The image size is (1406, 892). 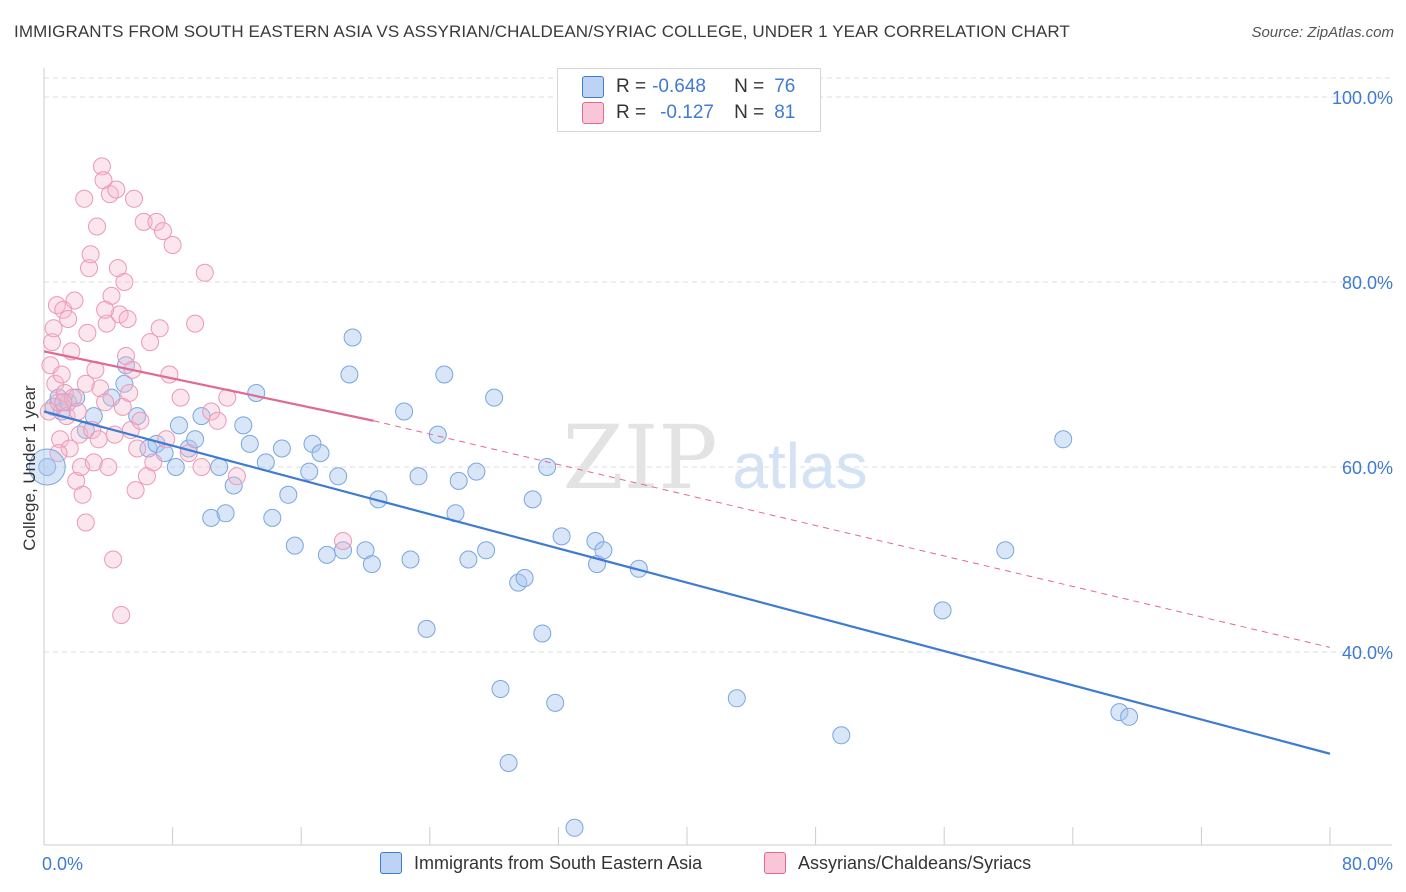 I want to click on blue-swatch, so click(x=391, y=863).